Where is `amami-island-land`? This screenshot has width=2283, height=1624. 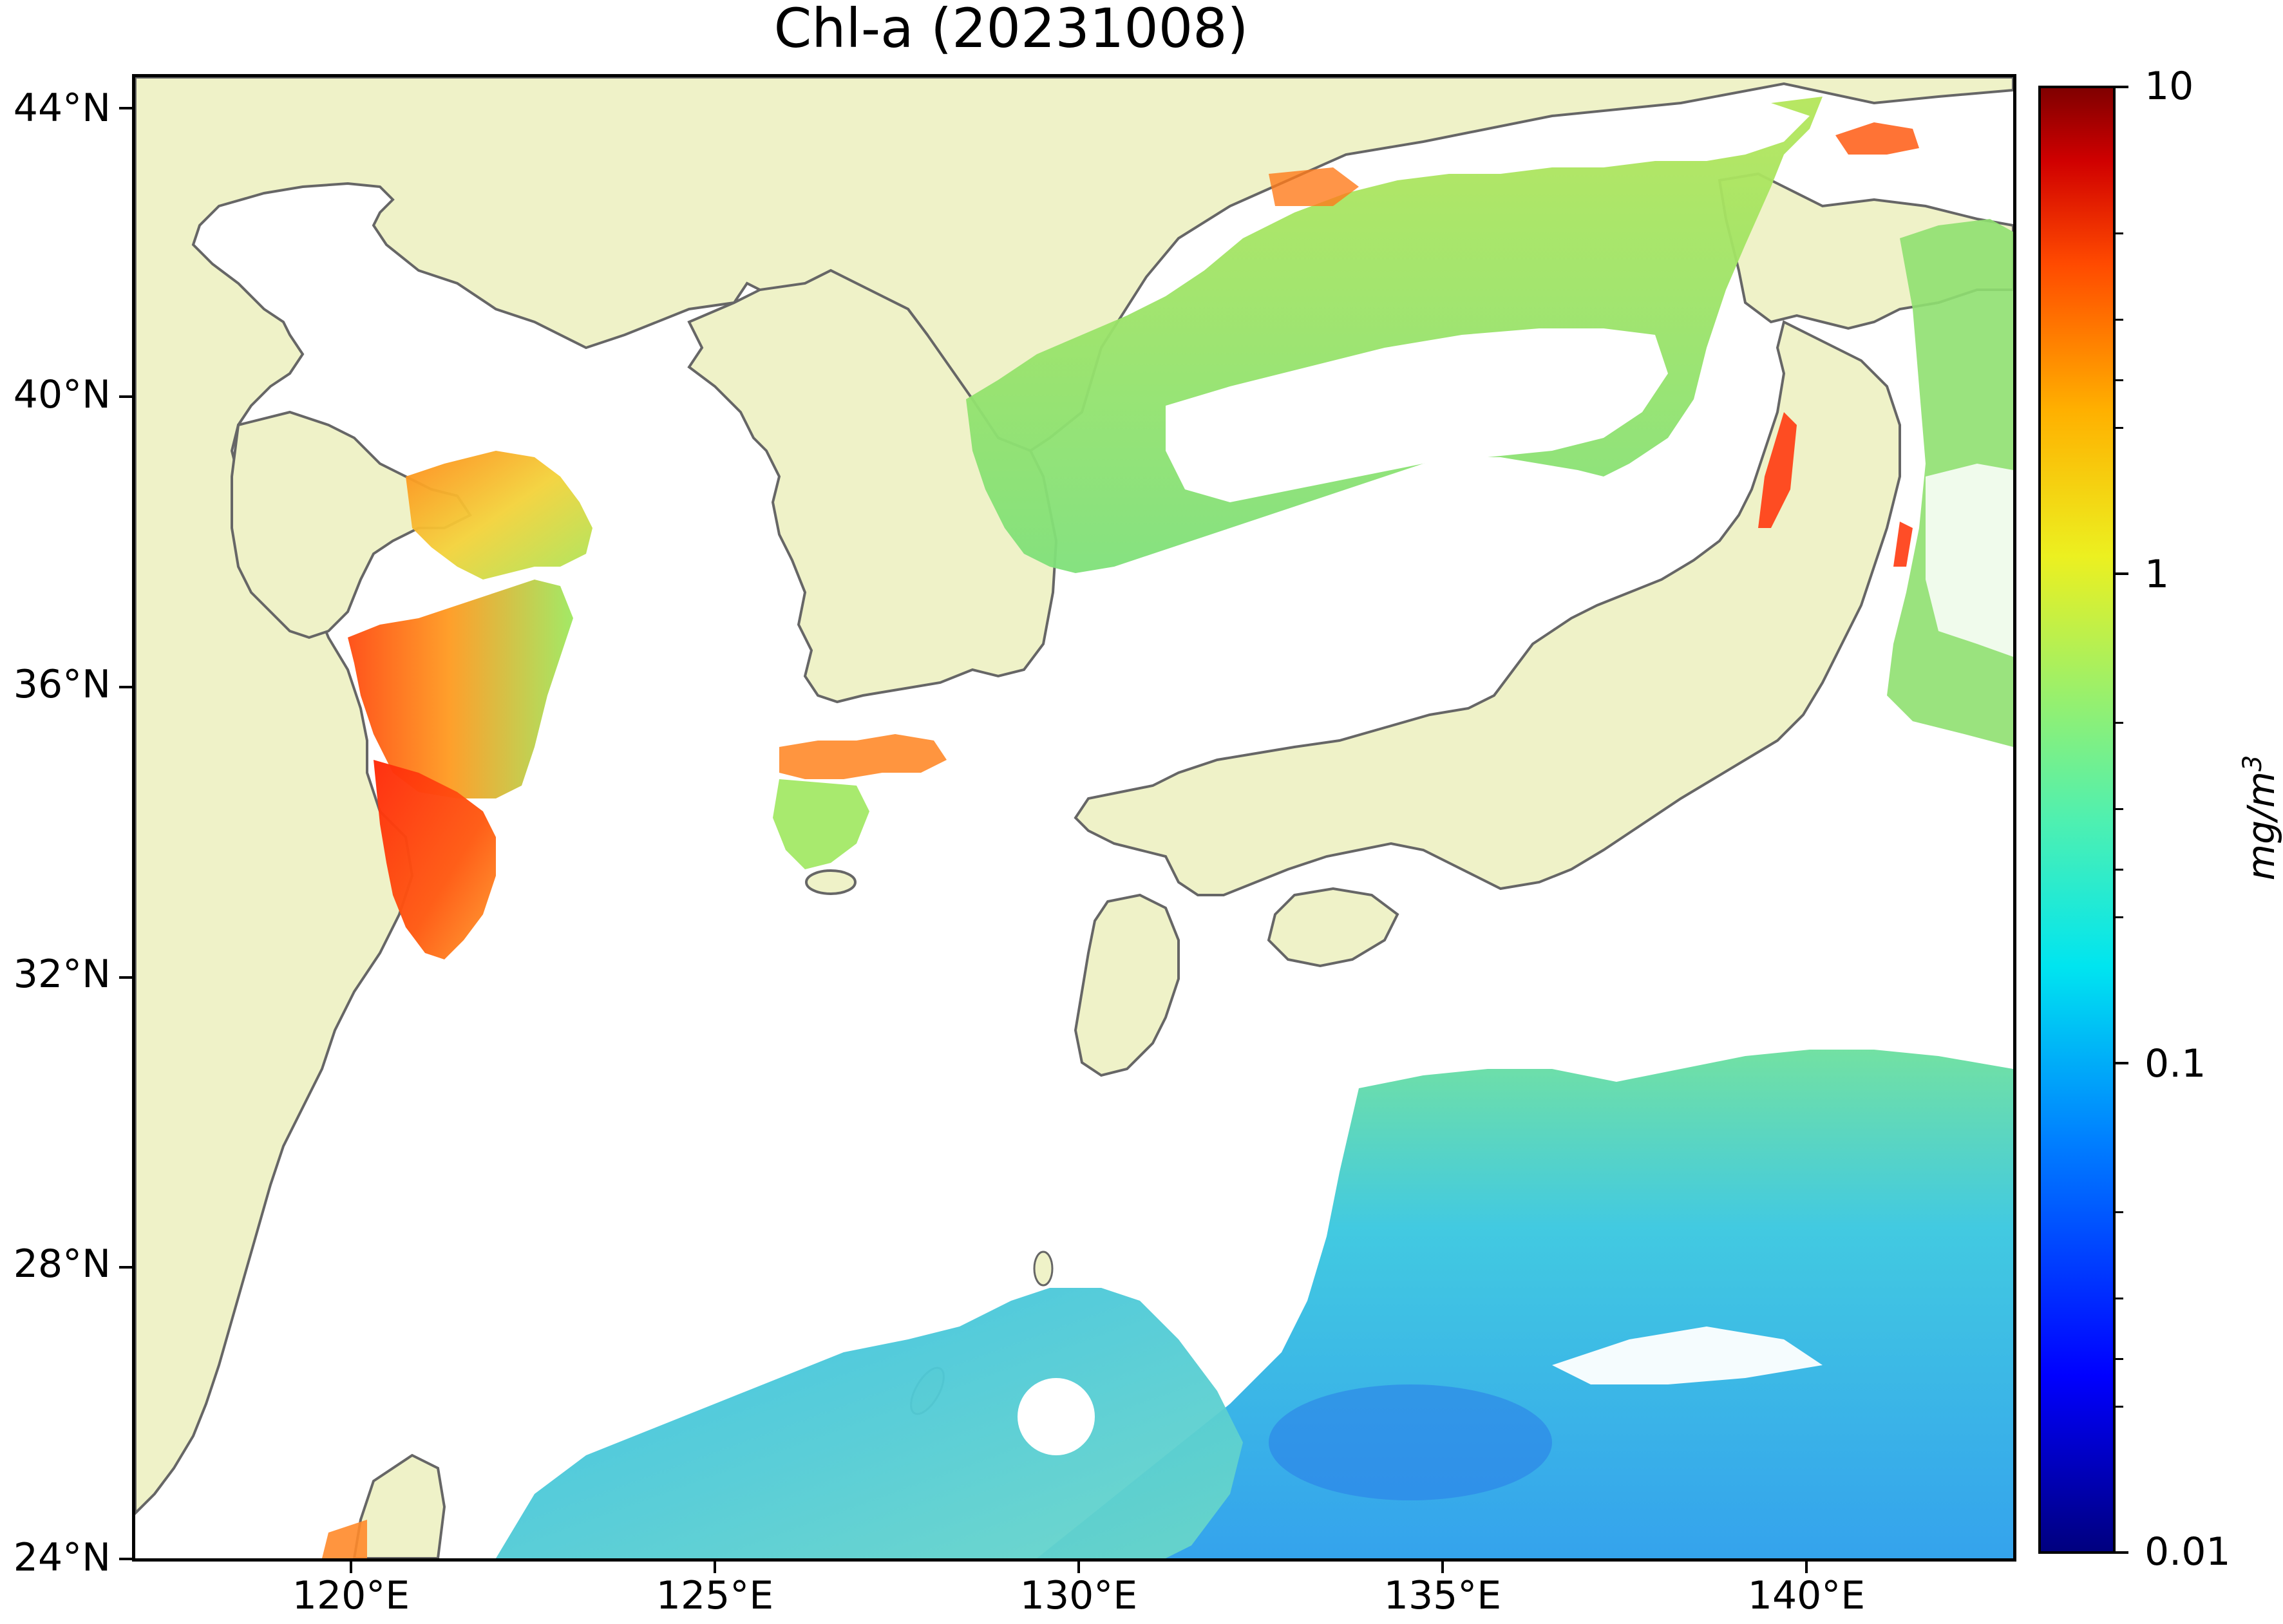 amami-island-land is located at coordinates (1043, 1269).